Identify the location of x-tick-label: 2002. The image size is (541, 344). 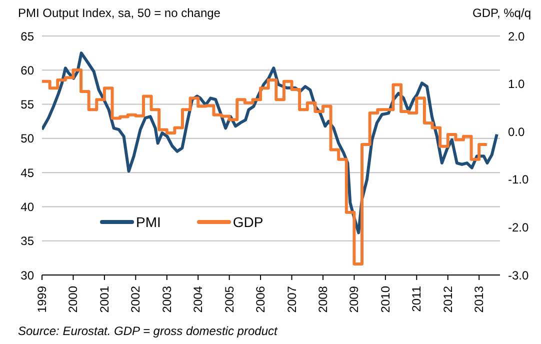
(135, 299).